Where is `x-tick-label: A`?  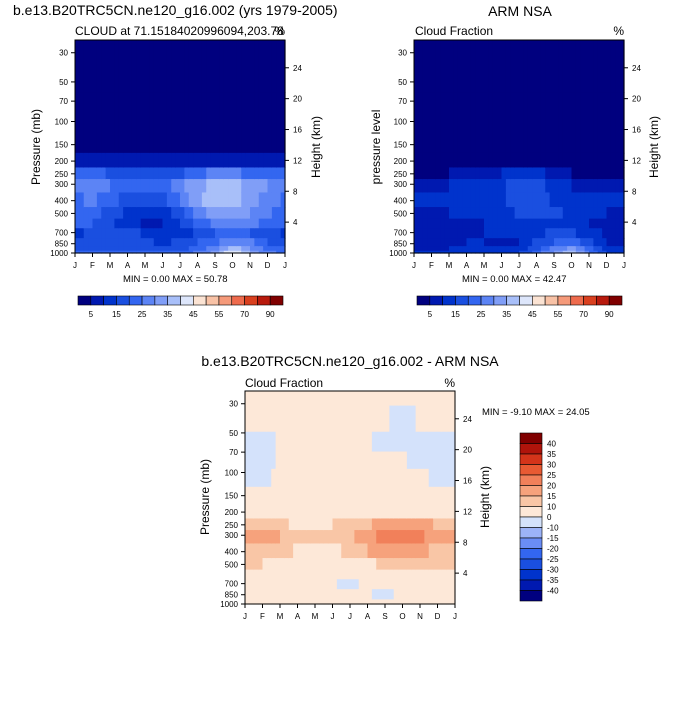
x-tick-label: A is located at coordinates (198, 265).